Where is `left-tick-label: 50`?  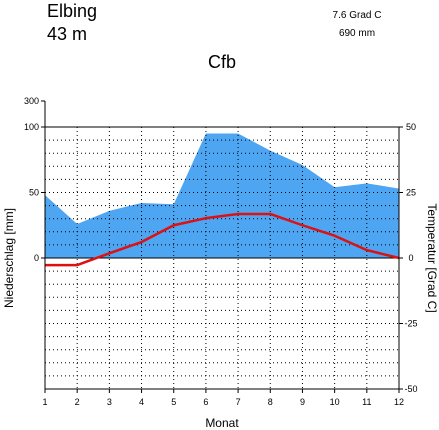
left-tick-label: 50 is located at coordinates (34, 193).